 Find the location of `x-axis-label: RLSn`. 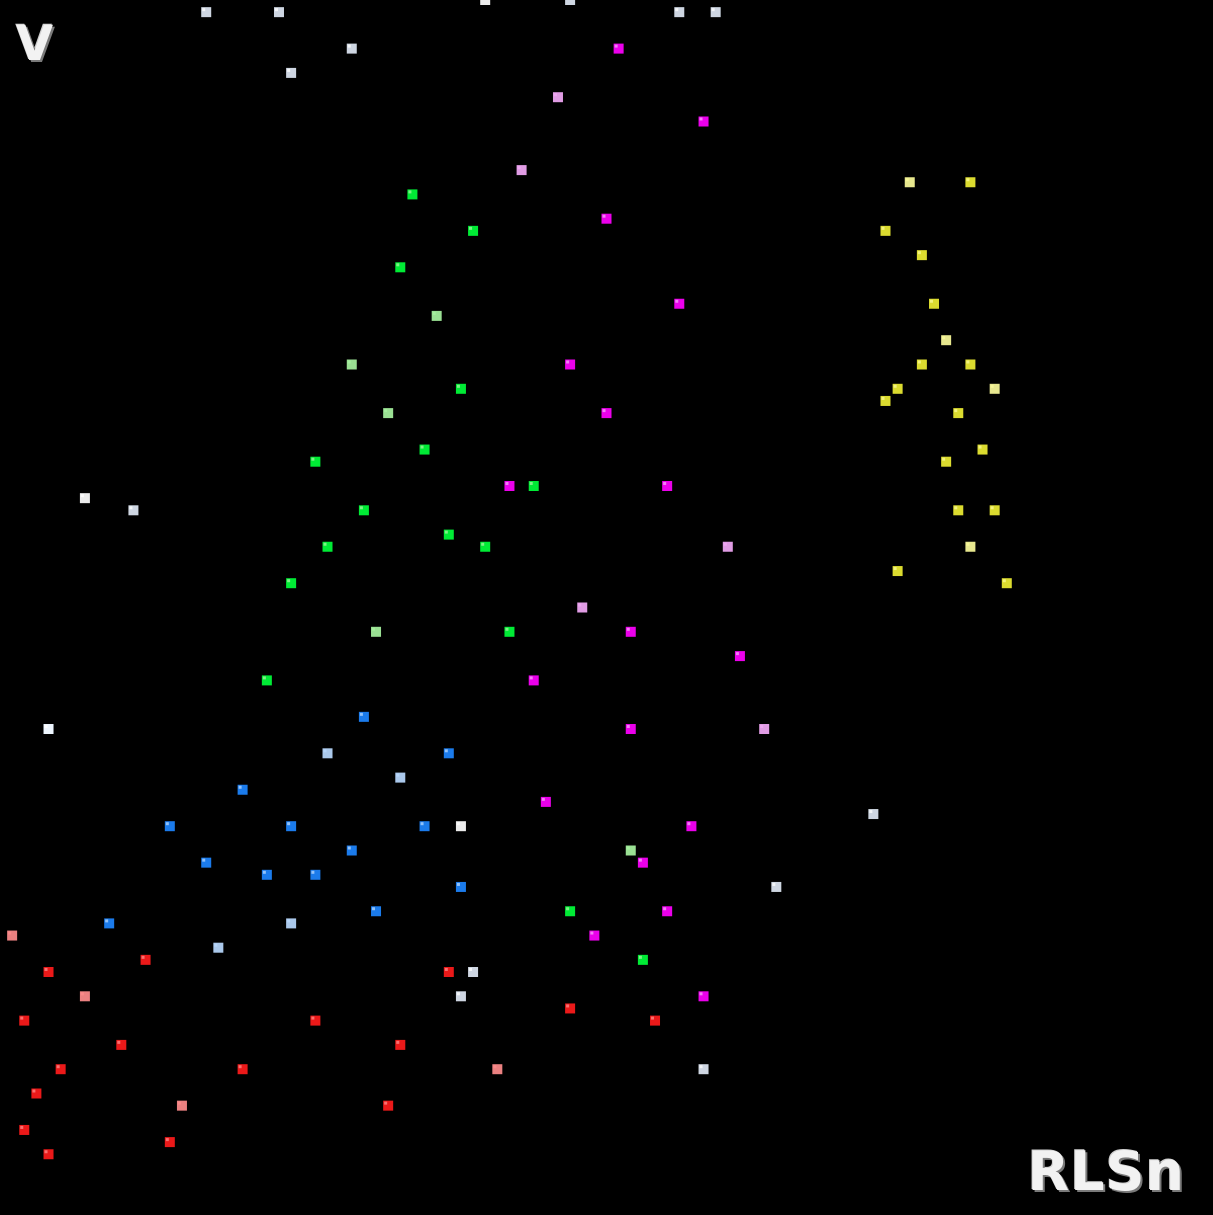

x-axis-label: RLSn is located at coordinates (1106, 1171).